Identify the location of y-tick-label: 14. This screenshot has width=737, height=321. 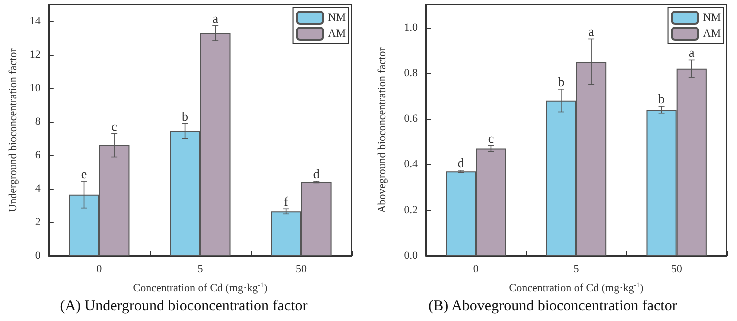
(36, 22).